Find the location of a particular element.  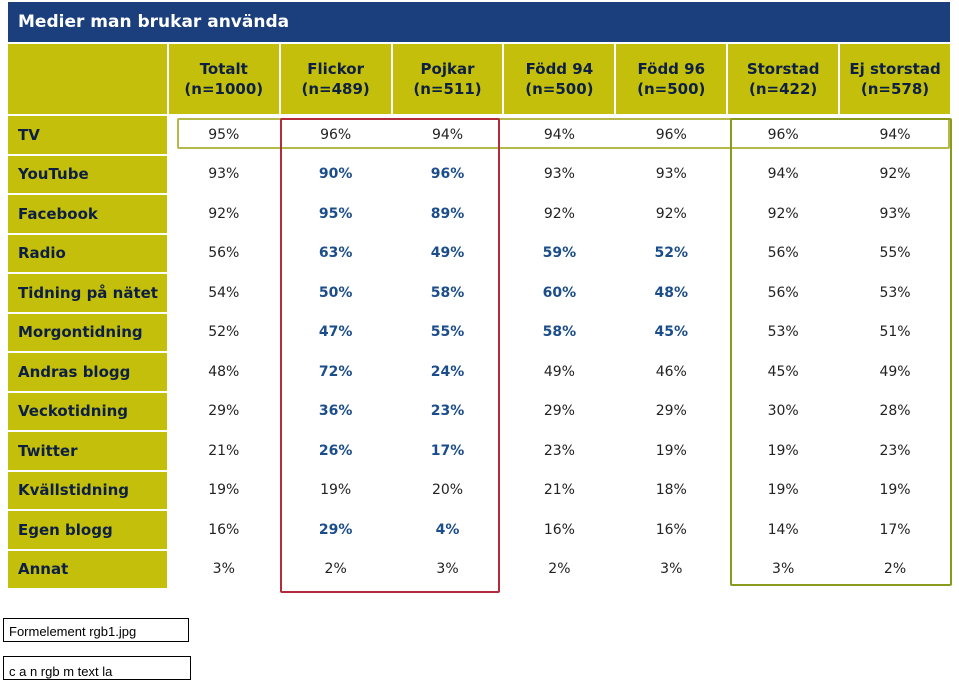

row-label: Twitter is located at coordinates (87, 451).